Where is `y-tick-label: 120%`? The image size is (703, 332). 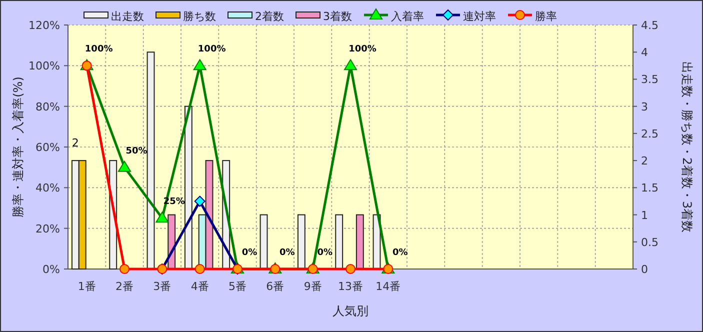
y-tick-label: 120% is located at coordinates (44, 25).